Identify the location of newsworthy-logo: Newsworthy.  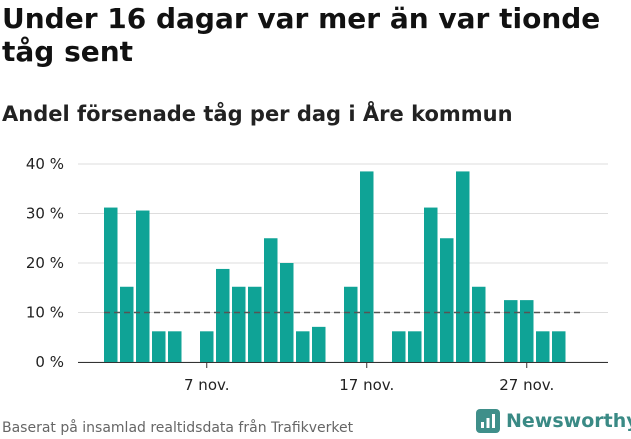
(553, 421).